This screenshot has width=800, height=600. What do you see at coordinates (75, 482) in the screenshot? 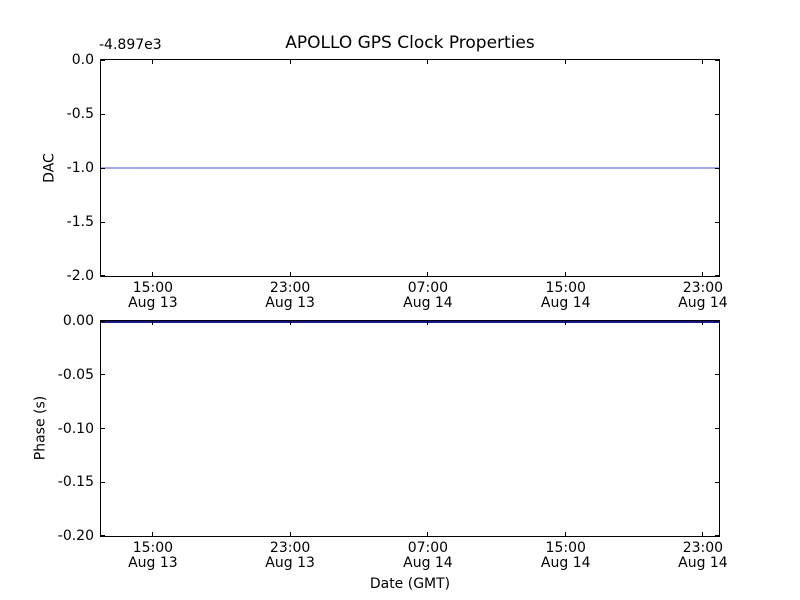
I see `y-tick-label: -0.15` at bounding box center [75, 482].